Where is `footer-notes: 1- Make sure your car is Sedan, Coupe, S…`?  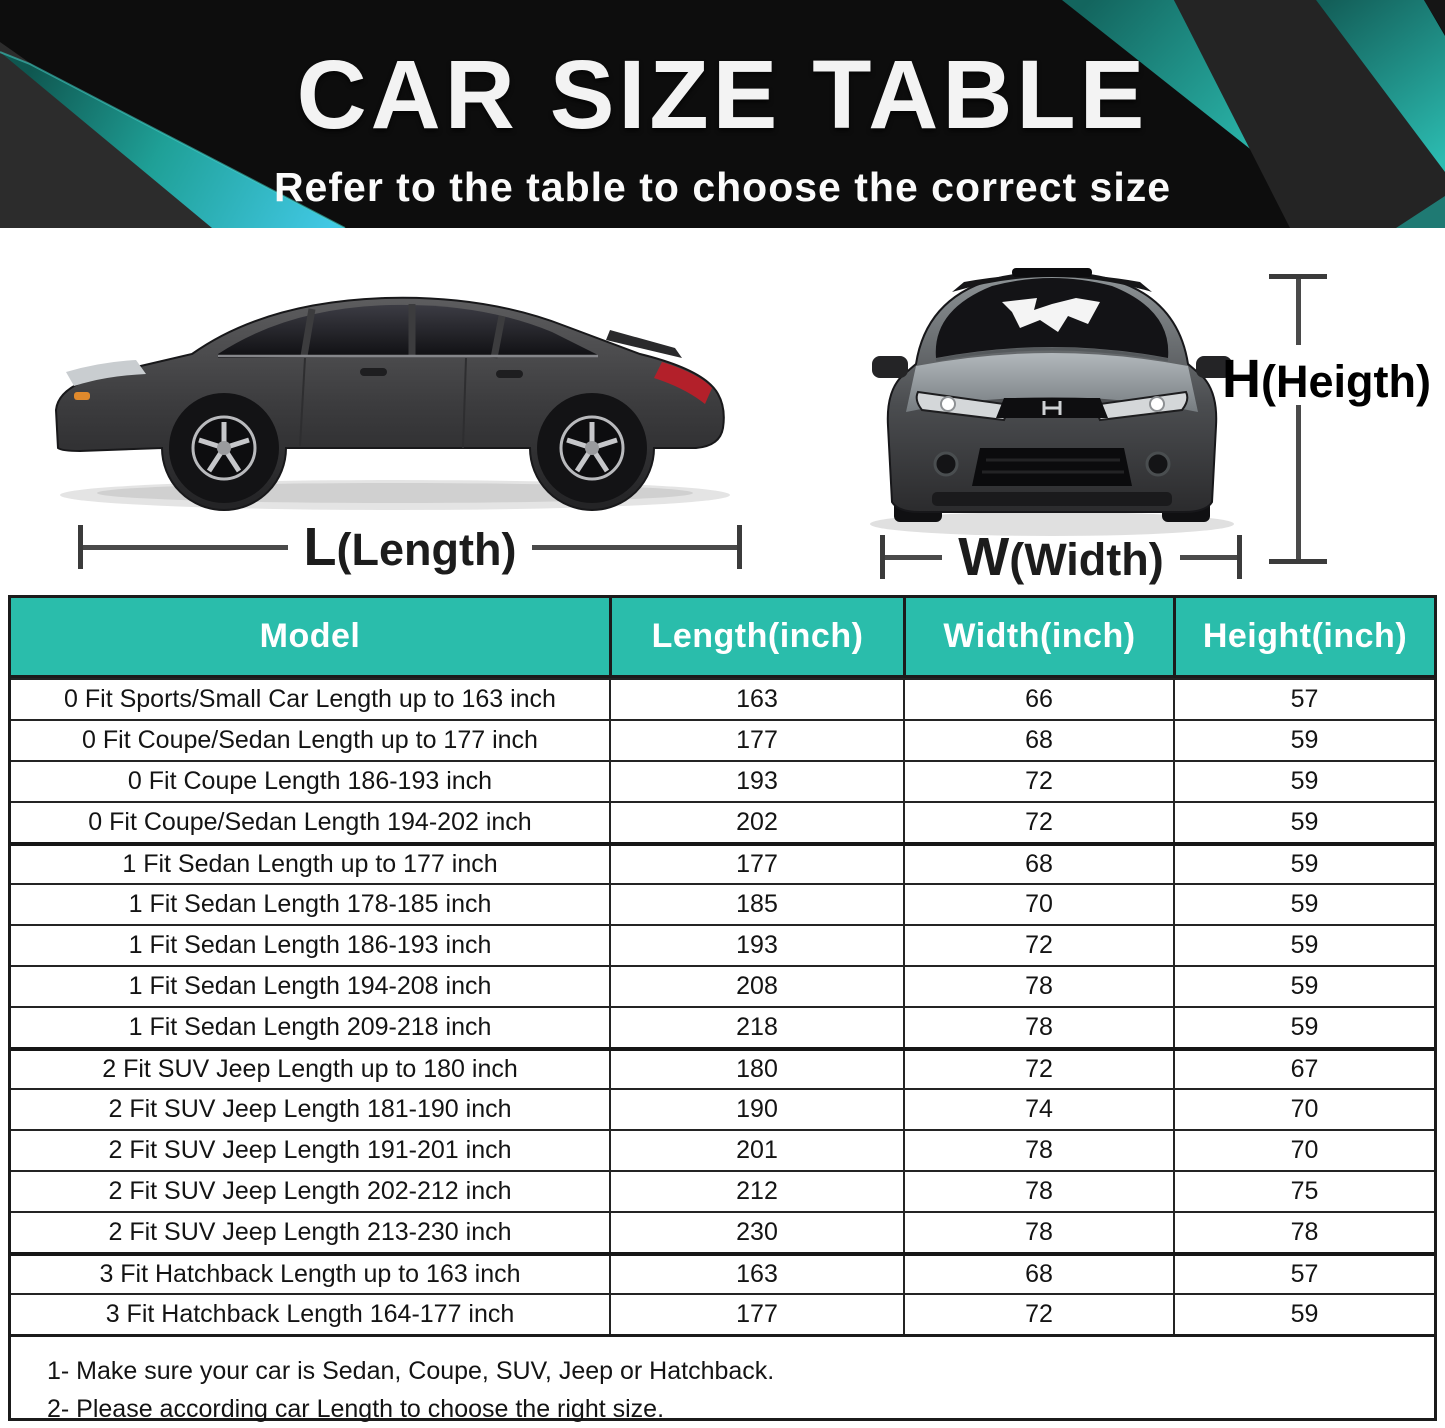 footer-notes: 1- Make sure your car is Sedan, Coupe, S… is located at coordinates (722, 1381).